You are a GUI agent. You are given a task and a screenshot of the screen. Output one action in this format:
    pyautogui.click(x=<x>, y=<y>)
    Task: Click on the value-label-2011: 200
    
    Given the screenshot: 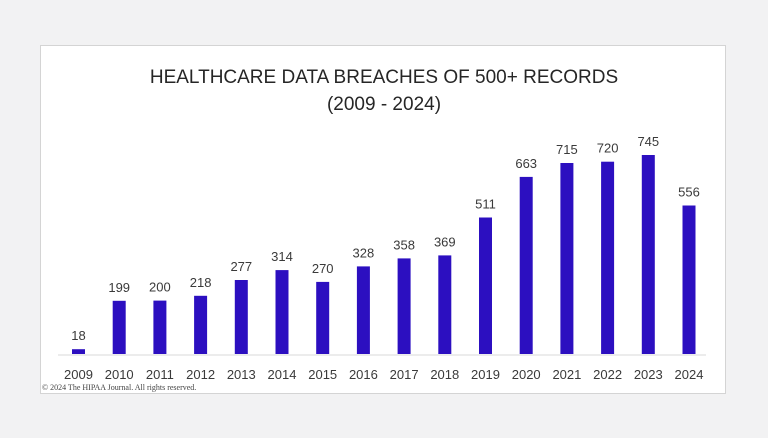 What is the action you would take?
    pyautogui.click(x=160, y=287)
    